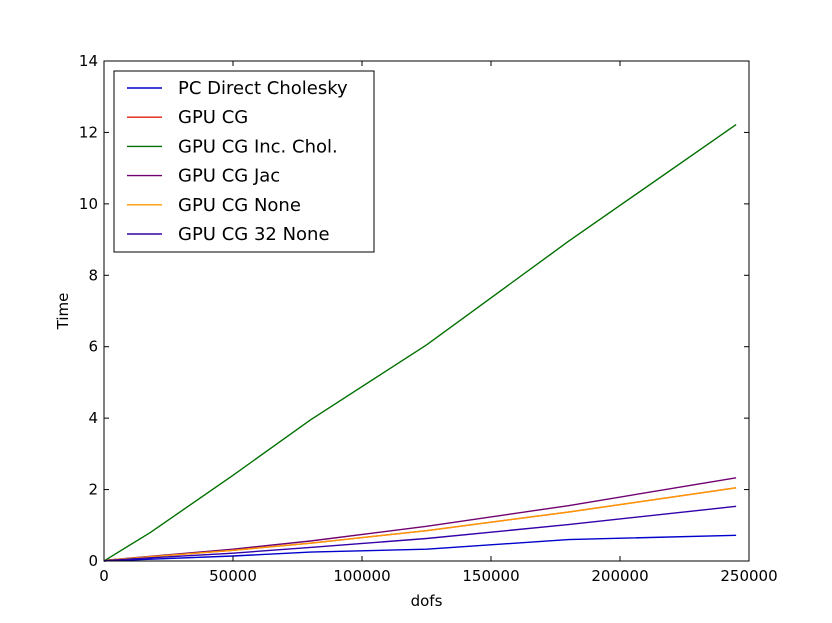  What do you see at coordinates (361, 576) in the screenshot?
I see `x-tick-label: 100000` at bounding box center [361, 576].